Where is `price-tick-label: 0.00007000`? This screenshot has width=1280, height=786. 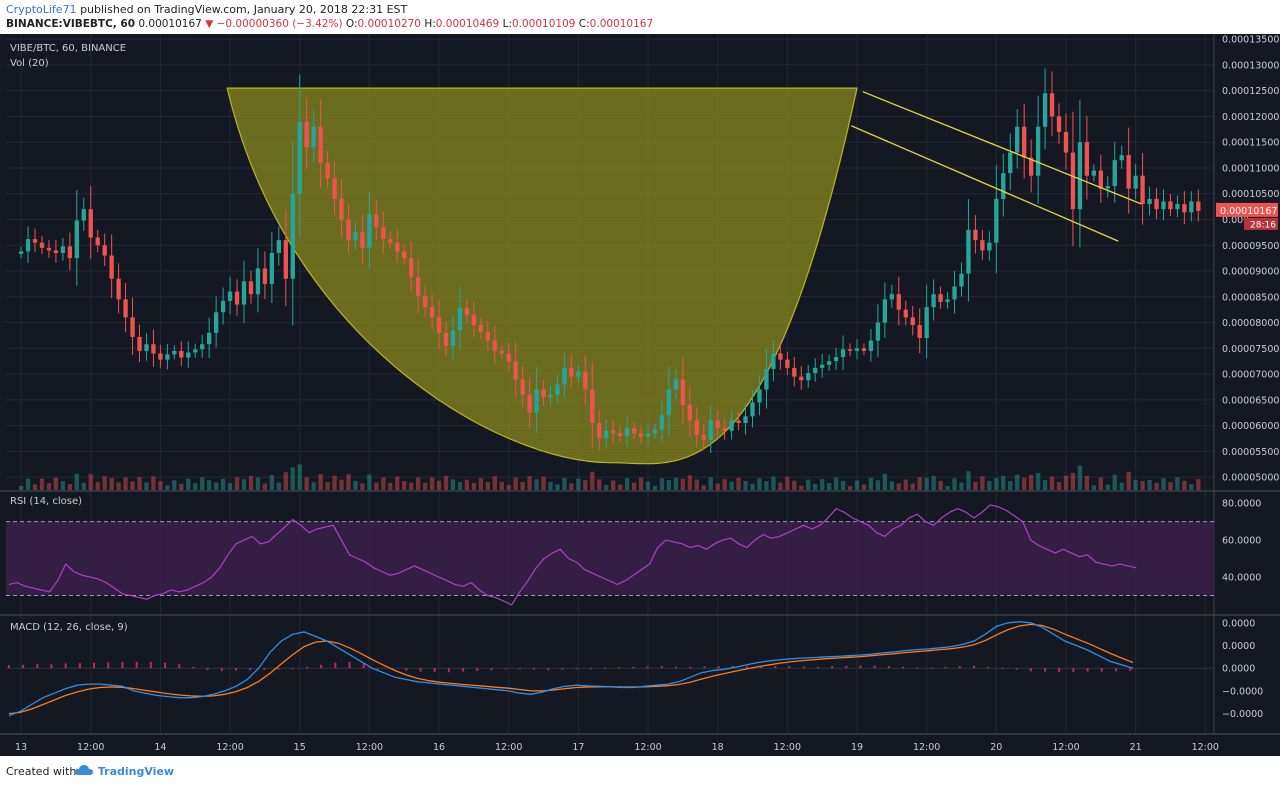
price-tick-label: 0.00007000 is located at coordinates (1250, 375).